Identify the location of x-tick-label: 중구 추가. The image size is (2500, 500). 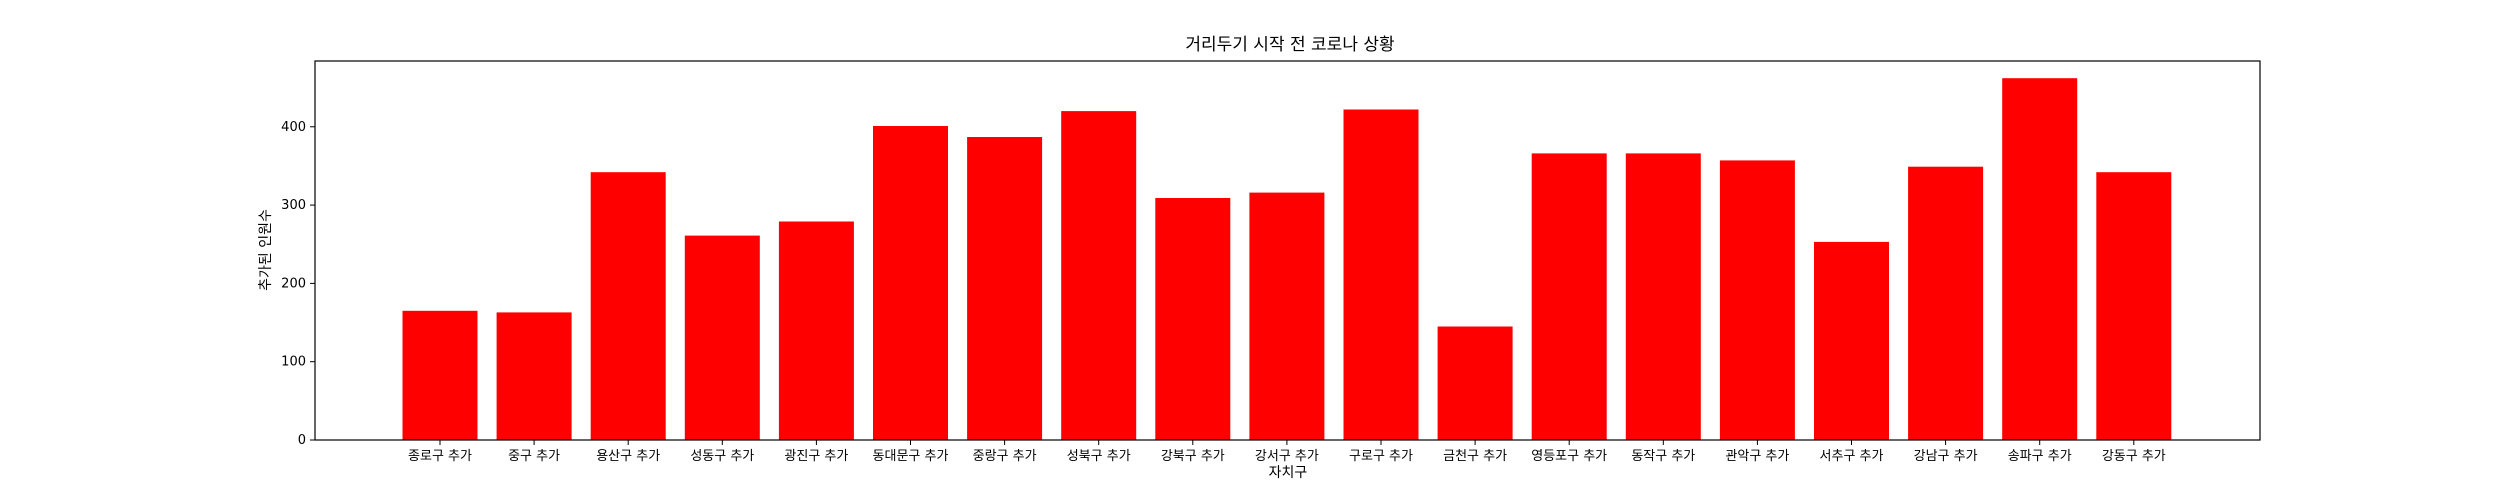
(534, 456).